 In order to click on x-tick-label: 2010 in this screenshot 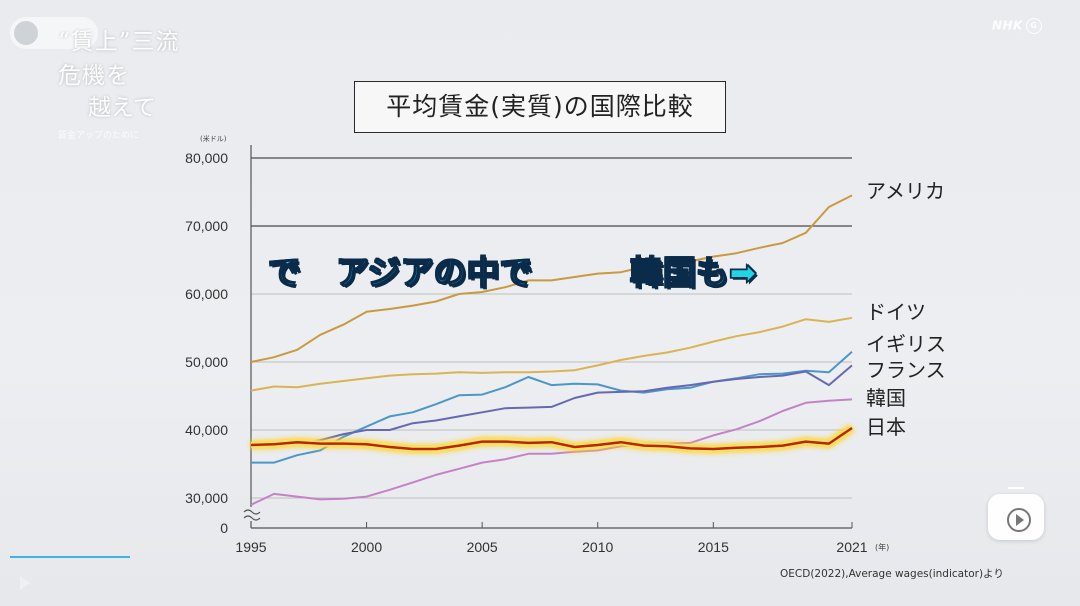, I will do `click(597, 547)`.